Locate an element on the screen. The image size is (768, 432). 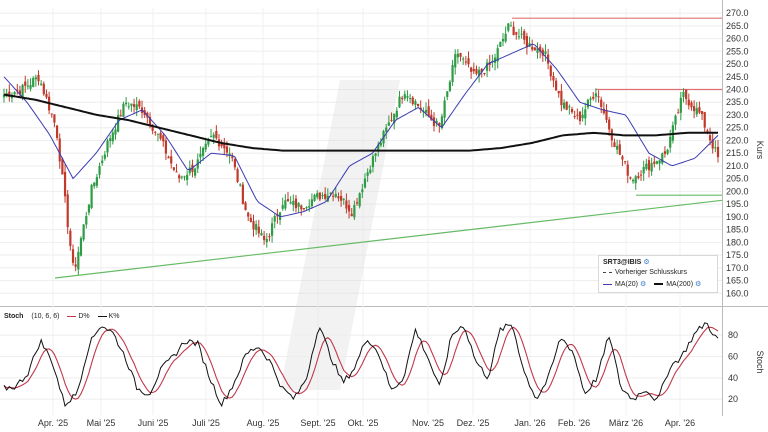
stoch-k-swatch is located at coordinates (102, 316).